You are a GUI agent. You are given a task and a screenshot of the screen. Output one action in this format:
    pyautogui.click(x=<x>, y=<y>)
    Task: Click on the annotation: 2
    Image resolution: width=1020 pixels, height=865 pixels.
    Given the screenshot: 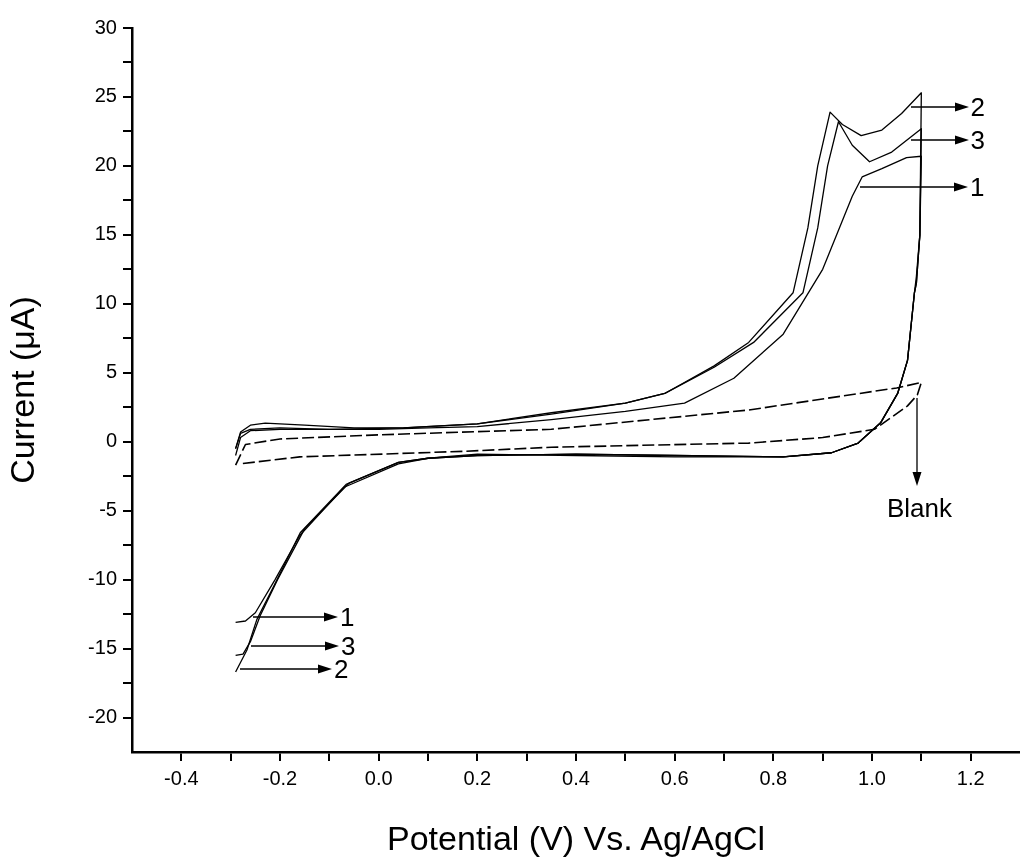 What is the action you would take?
    pyautogui.click(x=977, y=107)
    